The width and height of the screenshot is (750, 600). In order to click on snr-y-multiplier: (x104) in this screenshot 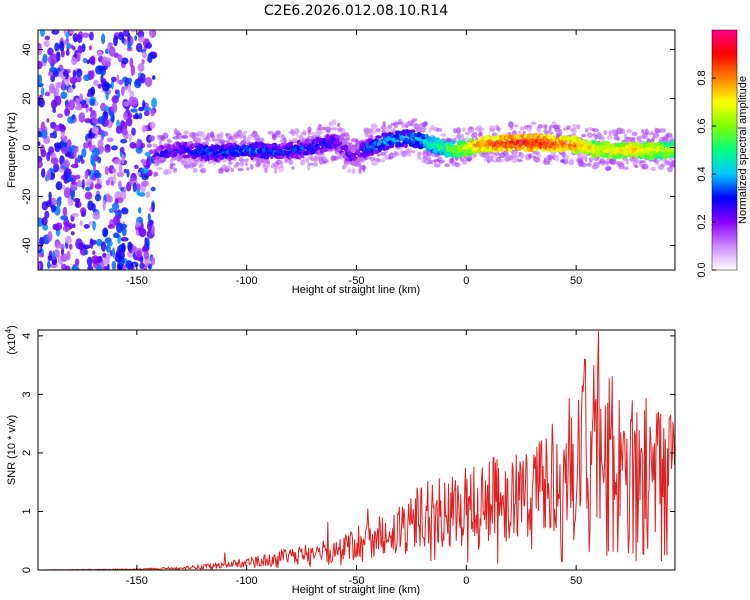, I will do `click(11, 340)`.